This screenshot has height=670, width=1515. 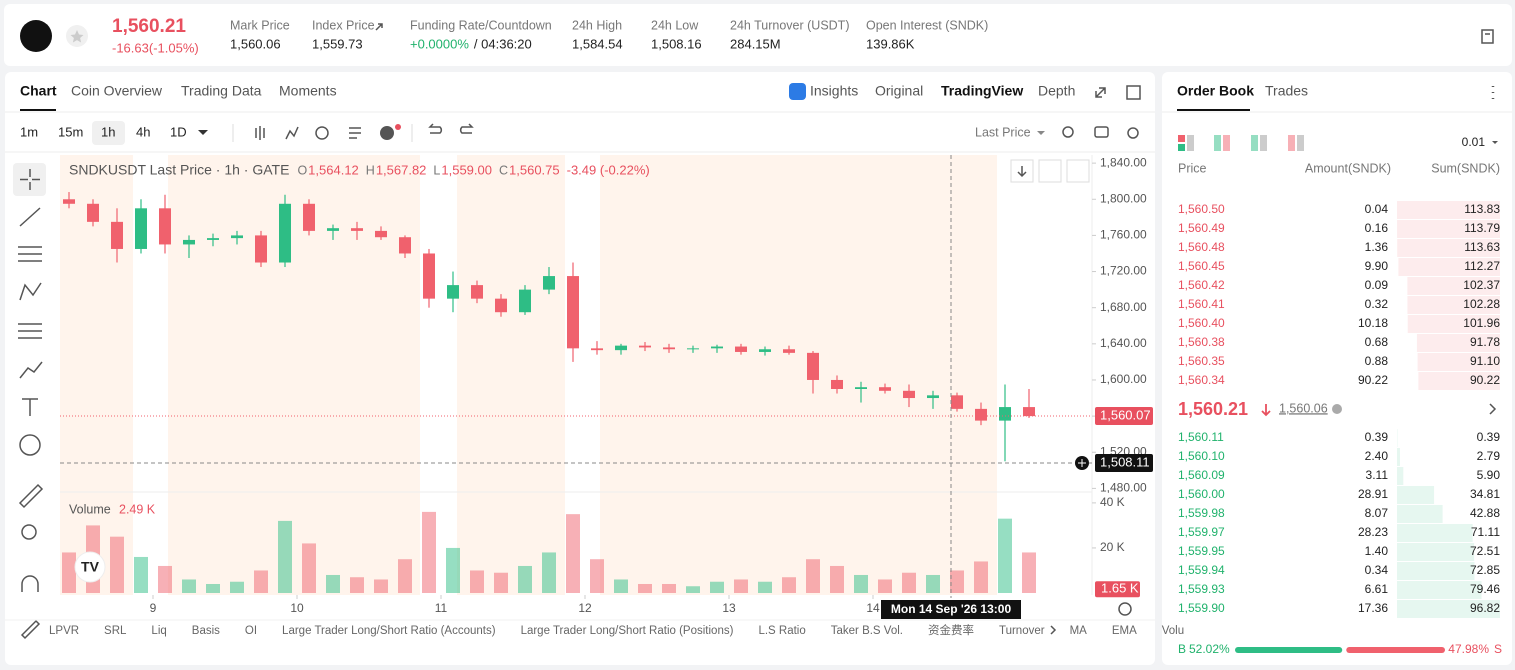 What do you see at coordinates (867, 631) in the screenshot?
I see `indicator: Taker B.S Vol.` at bounding box center [867, 631].